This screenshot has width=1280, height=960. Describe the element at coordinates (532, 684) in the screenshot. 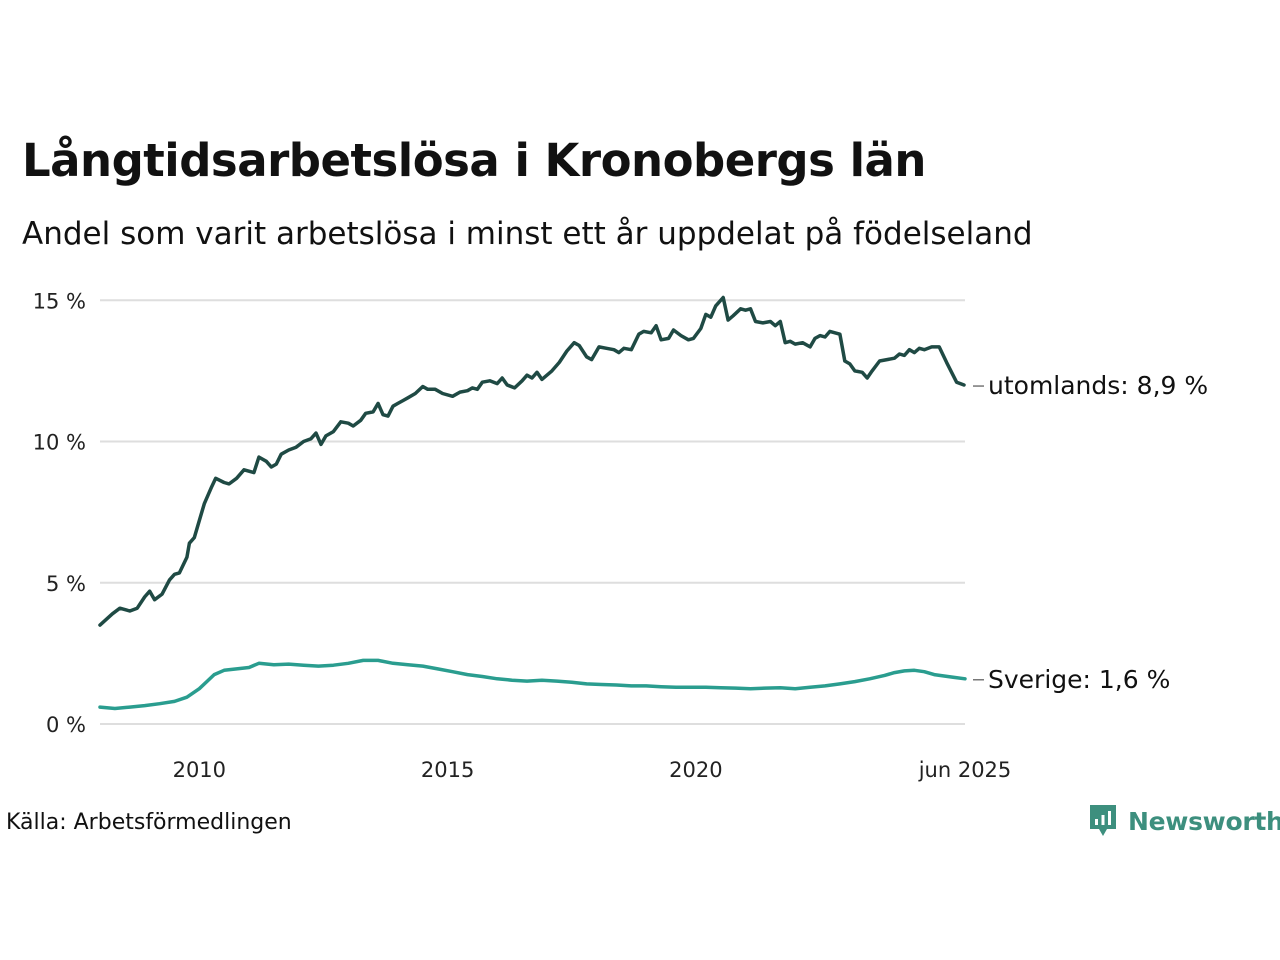

I see `series-line-sverige` at that location.